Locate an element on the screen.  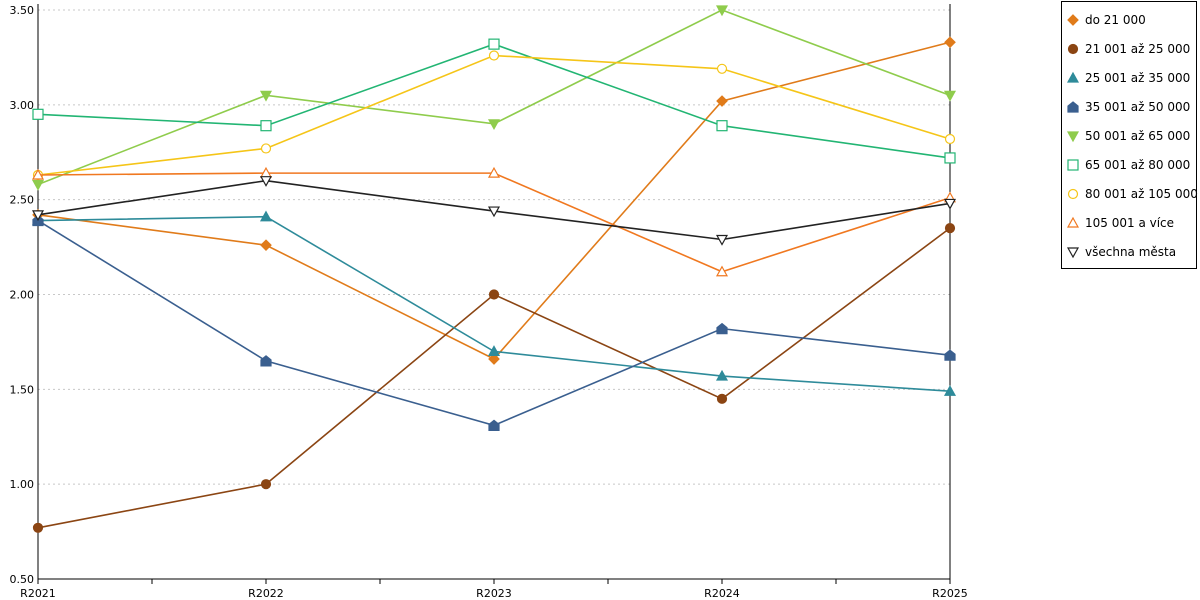
legend-item: 50 001 až 65 000 is located at coordinates (1128, 136).